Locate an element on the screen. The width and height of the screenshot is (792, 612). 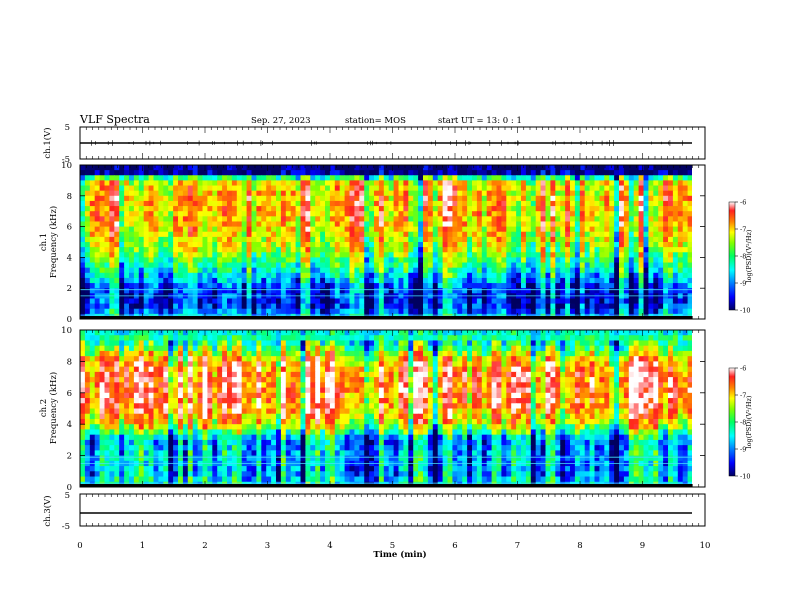
ch1-waveform-spikes is located at coordinates (387, 143).